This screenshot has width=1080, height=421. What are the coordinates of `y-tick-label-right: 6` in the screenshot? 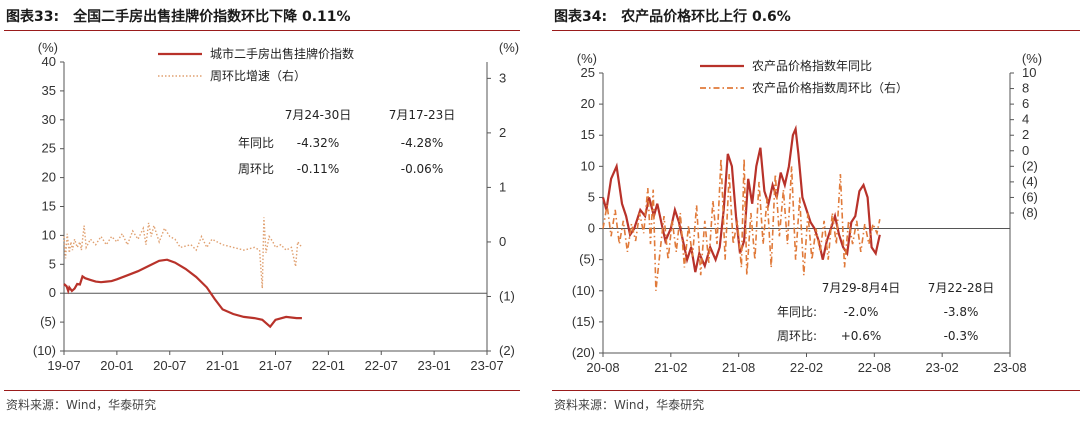 It's located at (1025, 103).